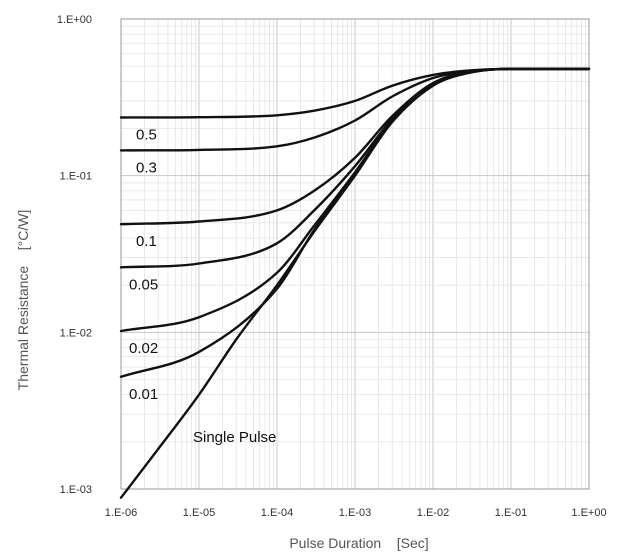 The width and height of the screenshot is (627, 556). What do you see at coordinates (143, 348) in the screenshot?
I see `curve-label: 0.02` at bounding box center [143, 348].